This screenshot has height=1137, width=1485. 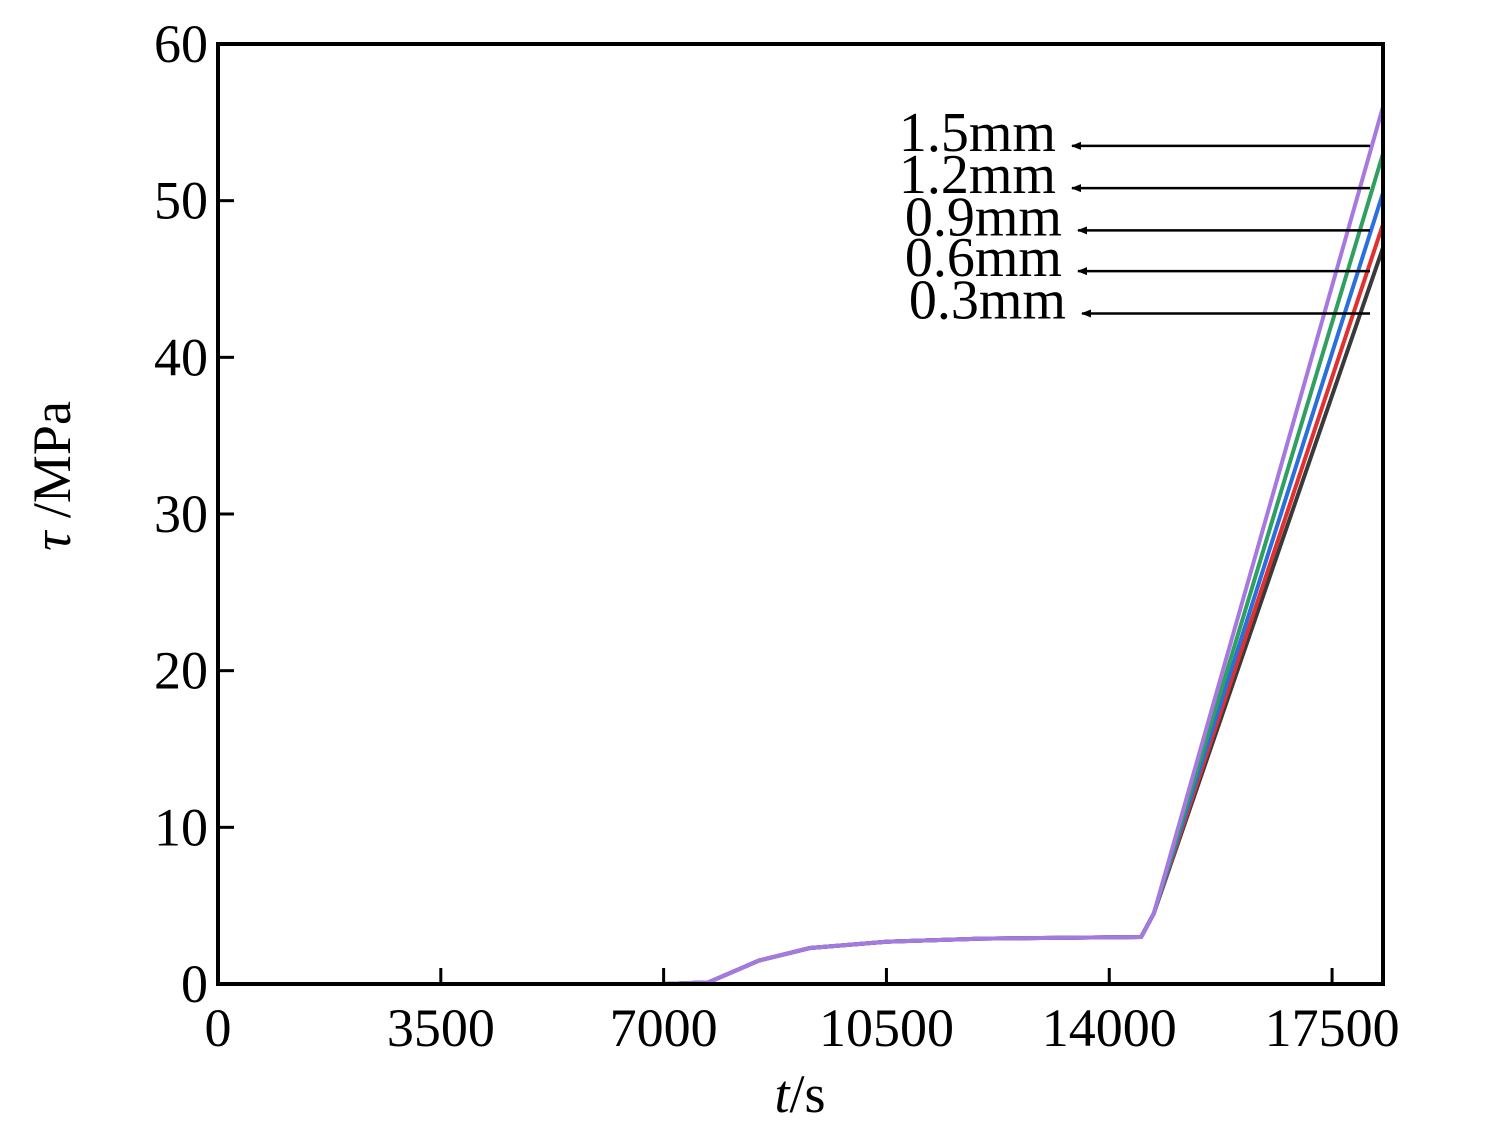 What do you see at coordinates (181, 514) in the screenshot?
I see `y-tick-label: 30` at bounding box center [181, 514].